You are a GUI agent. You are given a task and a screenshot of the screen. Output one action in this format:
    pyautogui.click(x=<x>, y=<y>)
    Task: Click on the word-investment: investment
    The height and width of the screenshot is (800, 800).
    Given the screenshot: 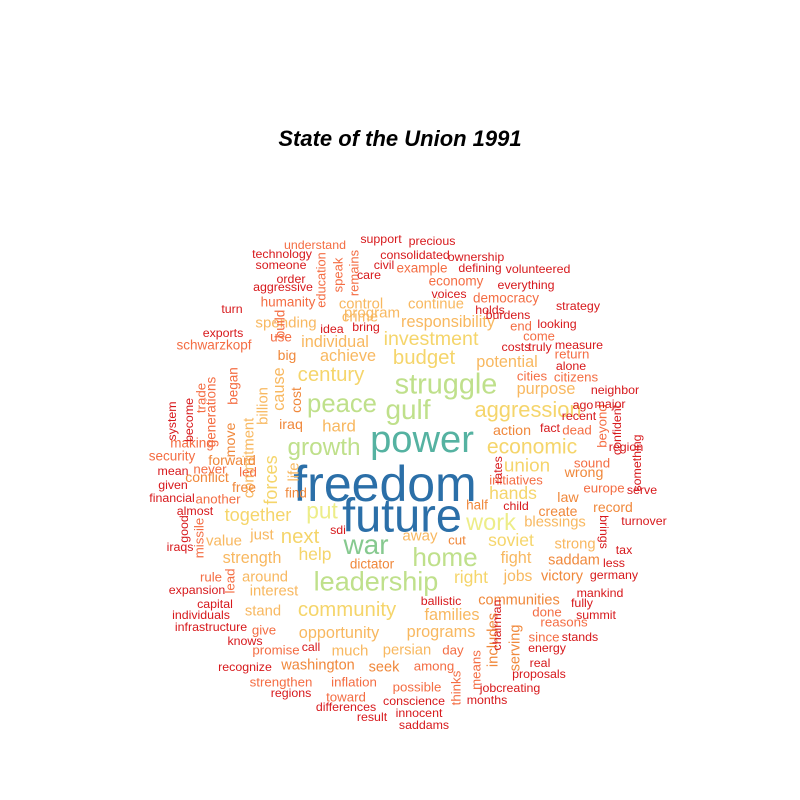 What is the action you would take?
    pyautogui.click(x=431, y=339)
    